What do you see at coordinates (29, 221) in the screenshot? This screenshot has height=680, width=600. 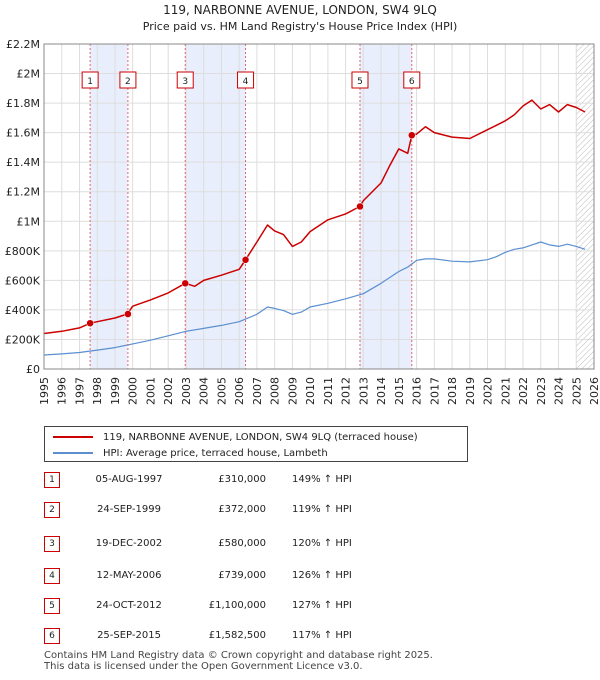 I see `y-tick-label: £1M` at bounding box center [29, 221].